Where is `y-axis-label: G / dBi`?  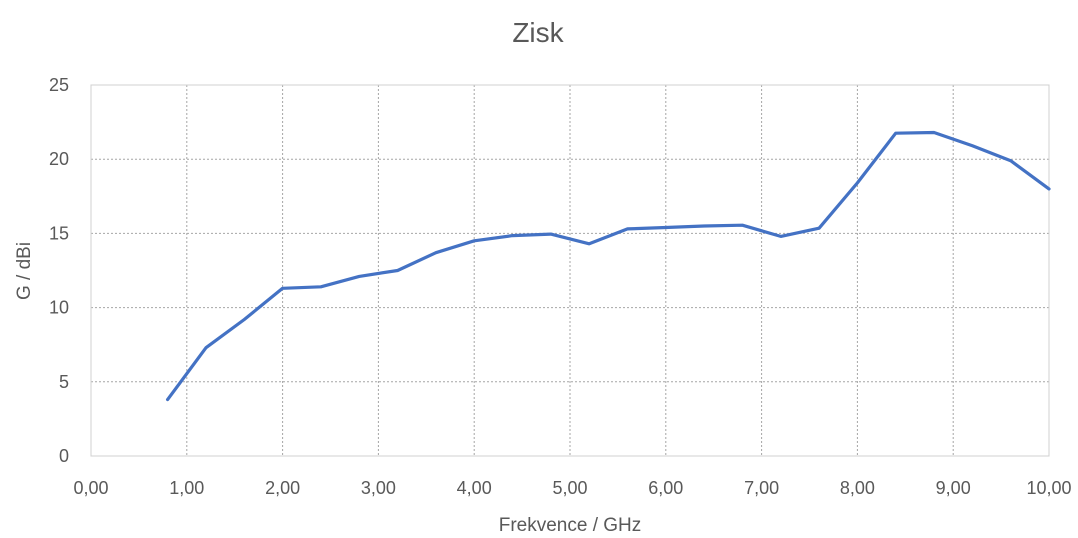 y-axis-label: G / dBi is located at coordinates (24, 271).